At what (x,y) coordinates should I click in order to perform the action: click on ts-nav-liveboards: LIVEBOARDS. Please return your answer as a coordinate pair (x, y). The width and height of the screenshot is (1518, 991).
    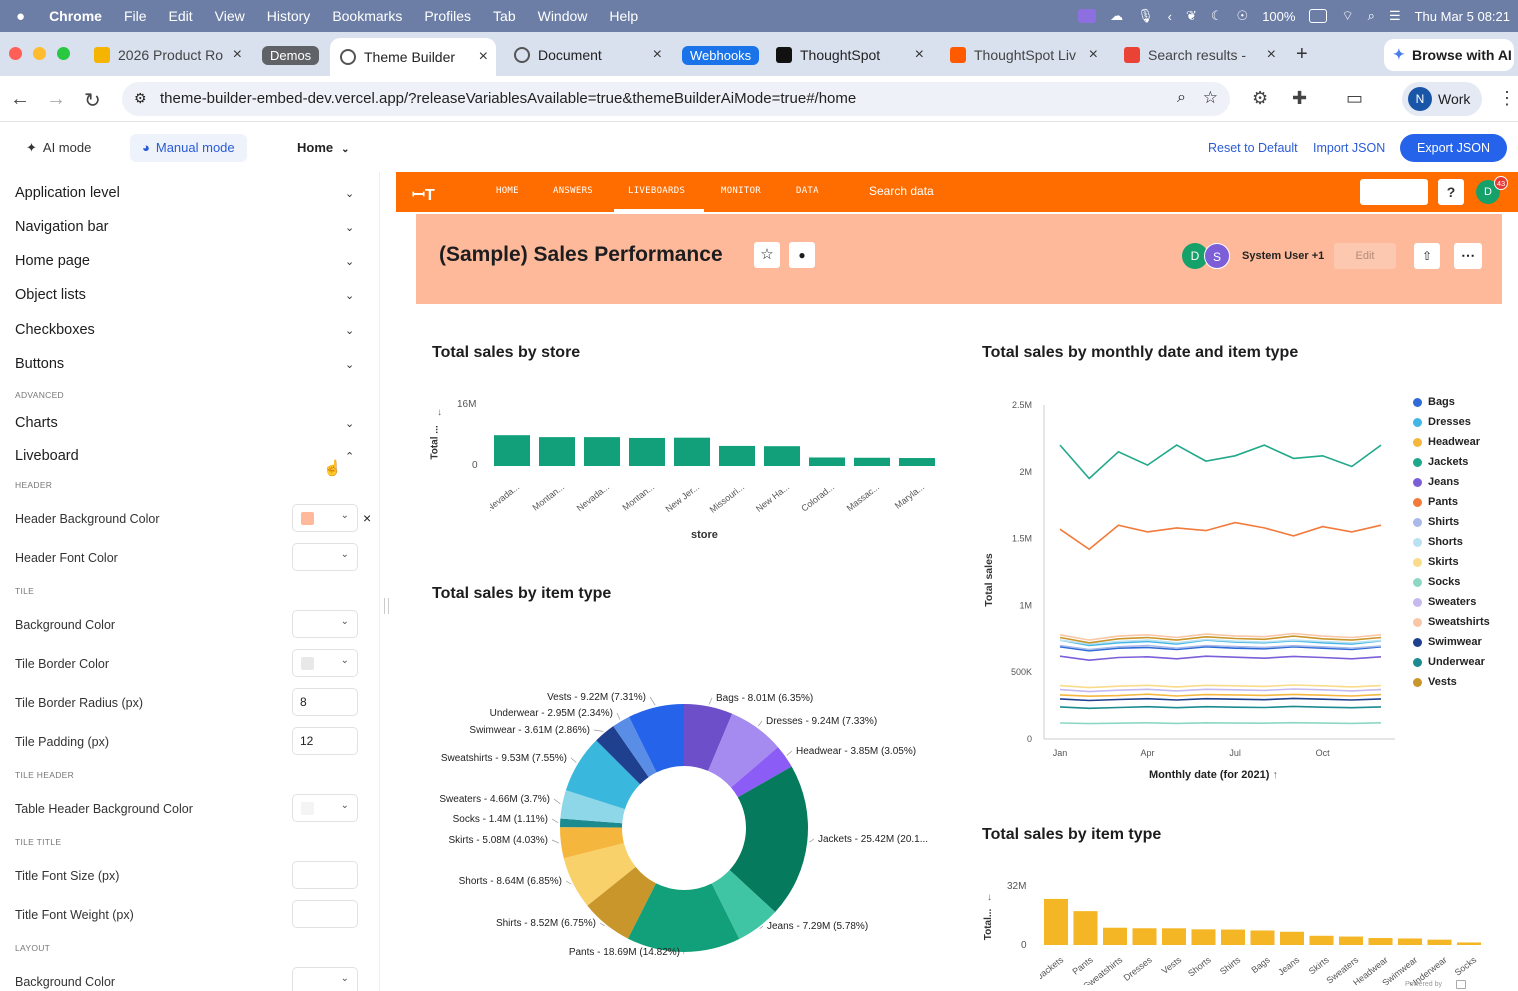
    Looking at the image, I should click on (657, 191).